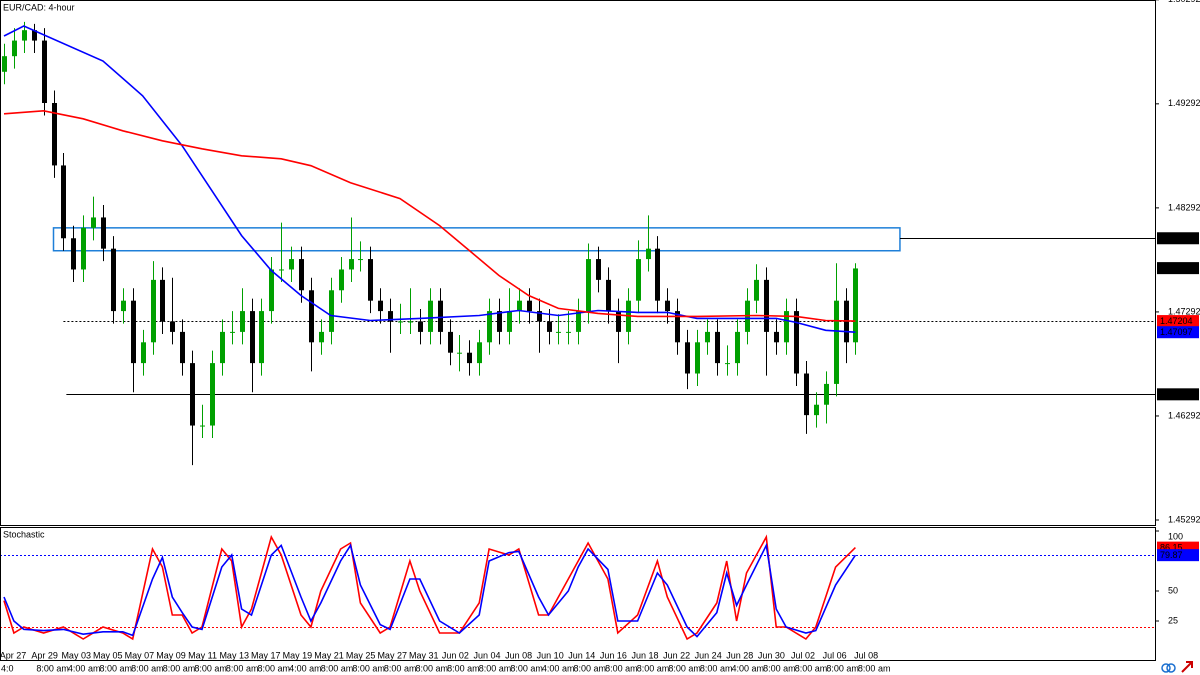 This screenshot has width=1200, height=675. What do you see at coordinates (1184, 103) in the screenshot?
I see `y-tick-label: 1.49292` at bounding box center [1184, 103].